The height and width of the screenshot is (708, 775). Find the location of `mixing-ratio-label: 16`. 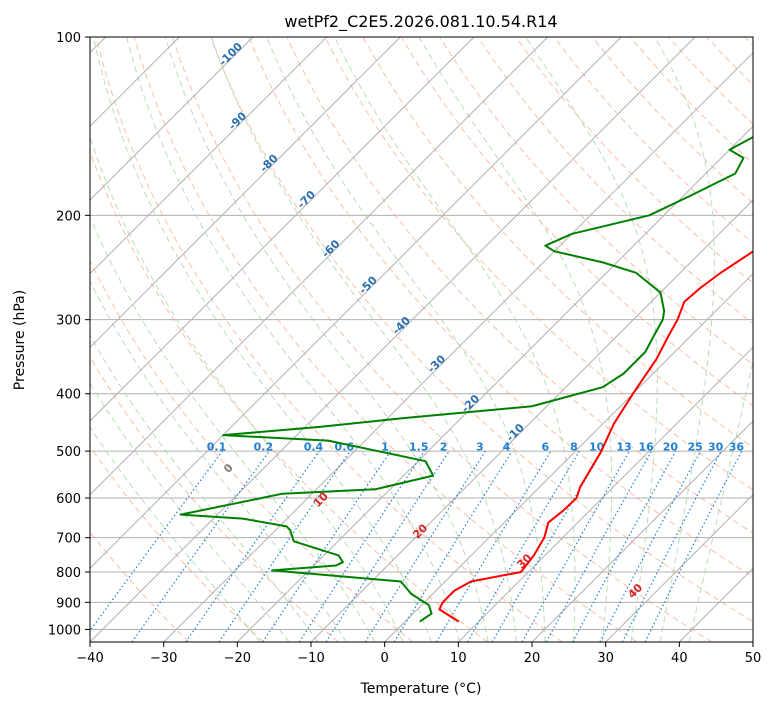

mixing-ratio-label: 16 is located at coordinates (646, 447).